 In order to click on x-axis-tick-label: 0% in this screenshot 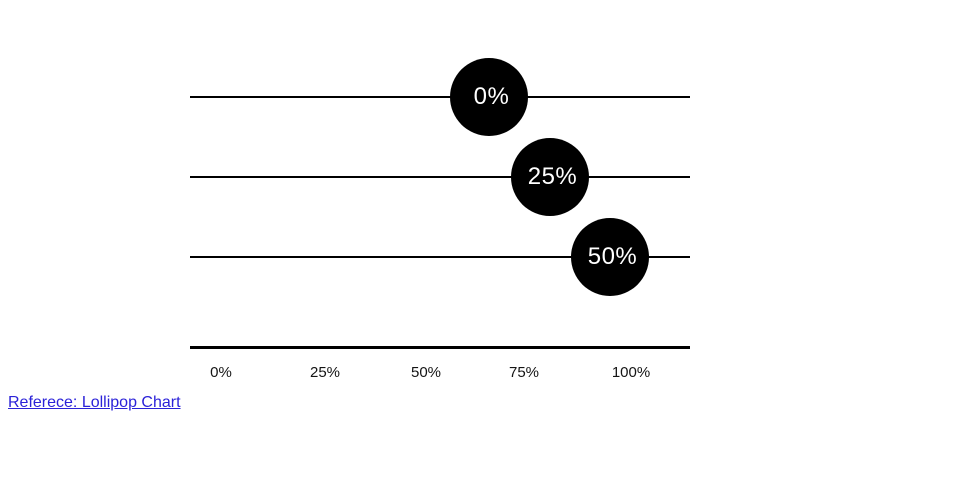, I will do `click(221, 372)`.